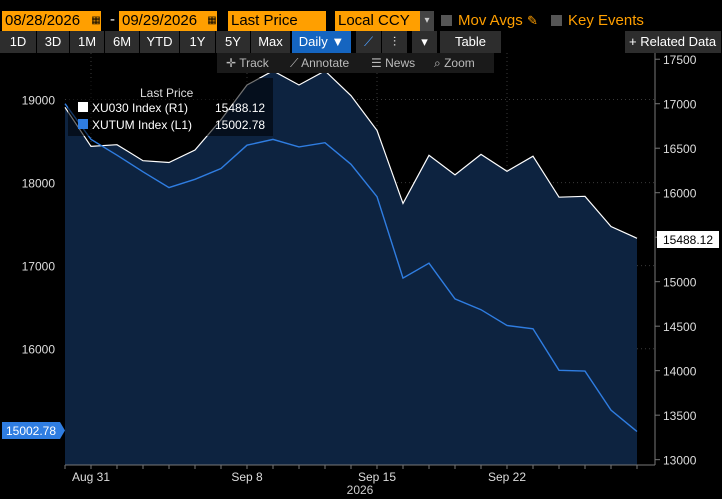 The height and width of the screenshot is (499, 722). Describe the element at coordinates (680, 327) in the screenshot. I see `right-tick-label: 14500` at that location.